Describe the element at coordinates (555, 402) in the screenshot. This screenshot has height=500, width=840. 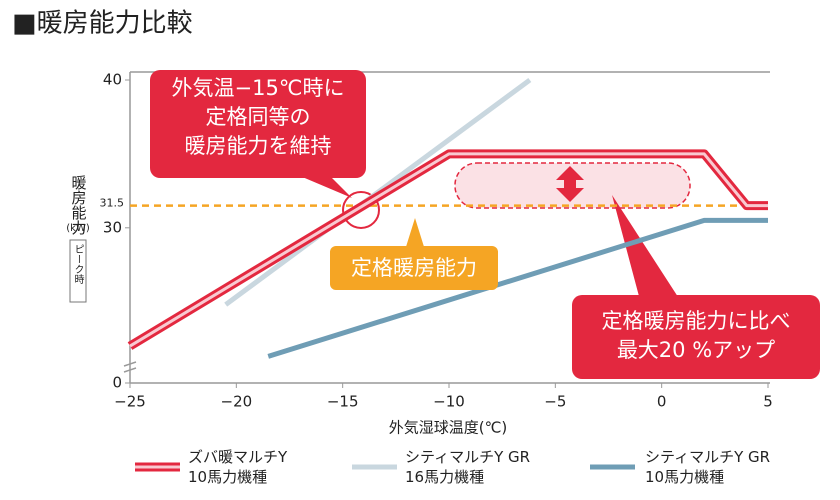
I see `x-tick-label: −5` at that location.